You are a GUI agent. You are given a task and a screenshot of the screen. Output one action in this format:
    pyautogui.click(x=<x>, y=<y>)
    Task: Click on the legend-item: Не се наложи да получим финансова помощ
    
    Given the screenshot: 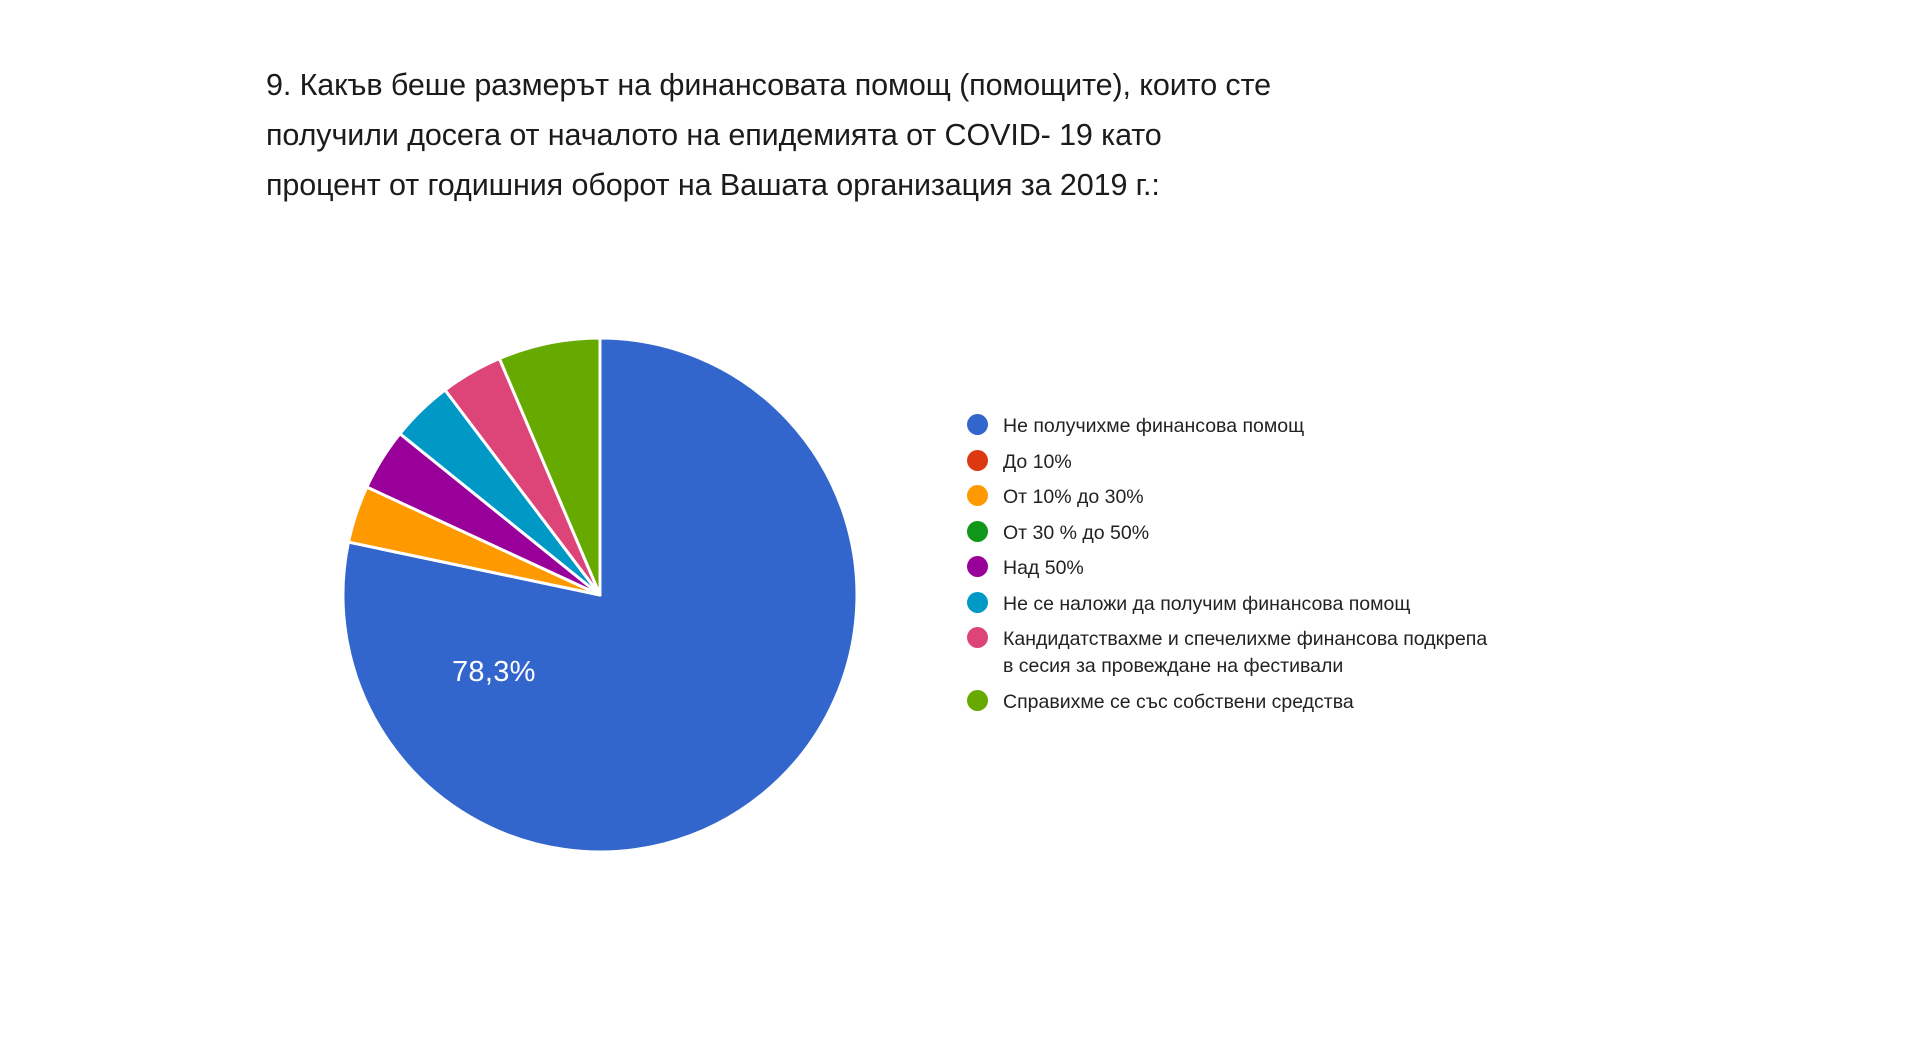 What is the action you would take?
    pyautogui.click(x=1347, y=604)
    